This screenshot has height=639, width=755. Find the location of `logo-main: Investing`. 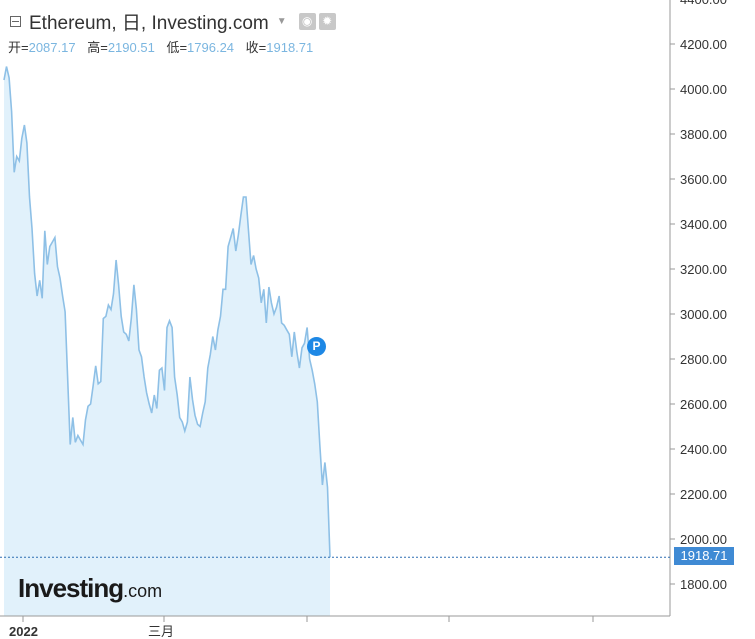

logo-main: Investing is located at coordinates (71, 588).